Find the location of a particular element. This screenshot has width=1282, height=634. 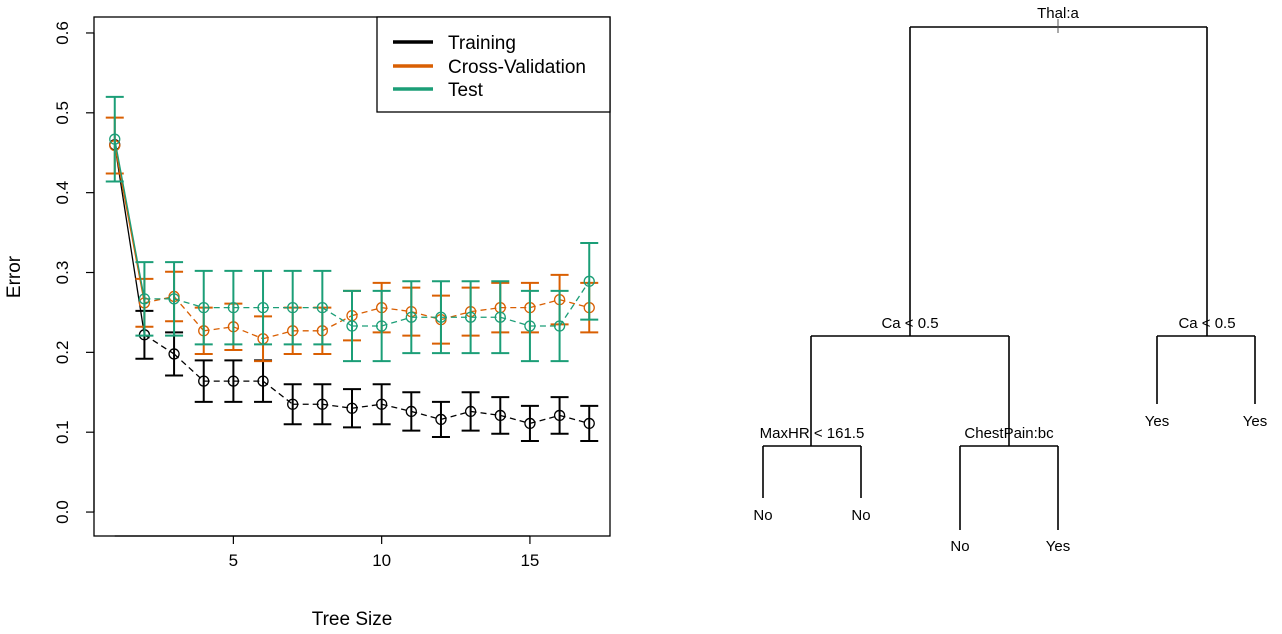

x-tick-label: 15 is located at coordinates (529, 560).